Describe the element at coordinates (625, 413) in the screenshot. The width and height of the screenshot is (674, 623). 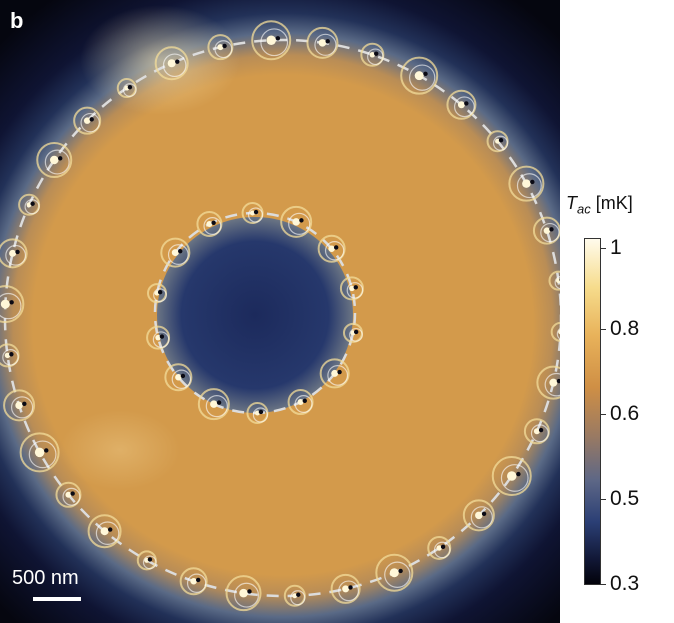
I see `colorbar-tick-label: 0.6` at that location.